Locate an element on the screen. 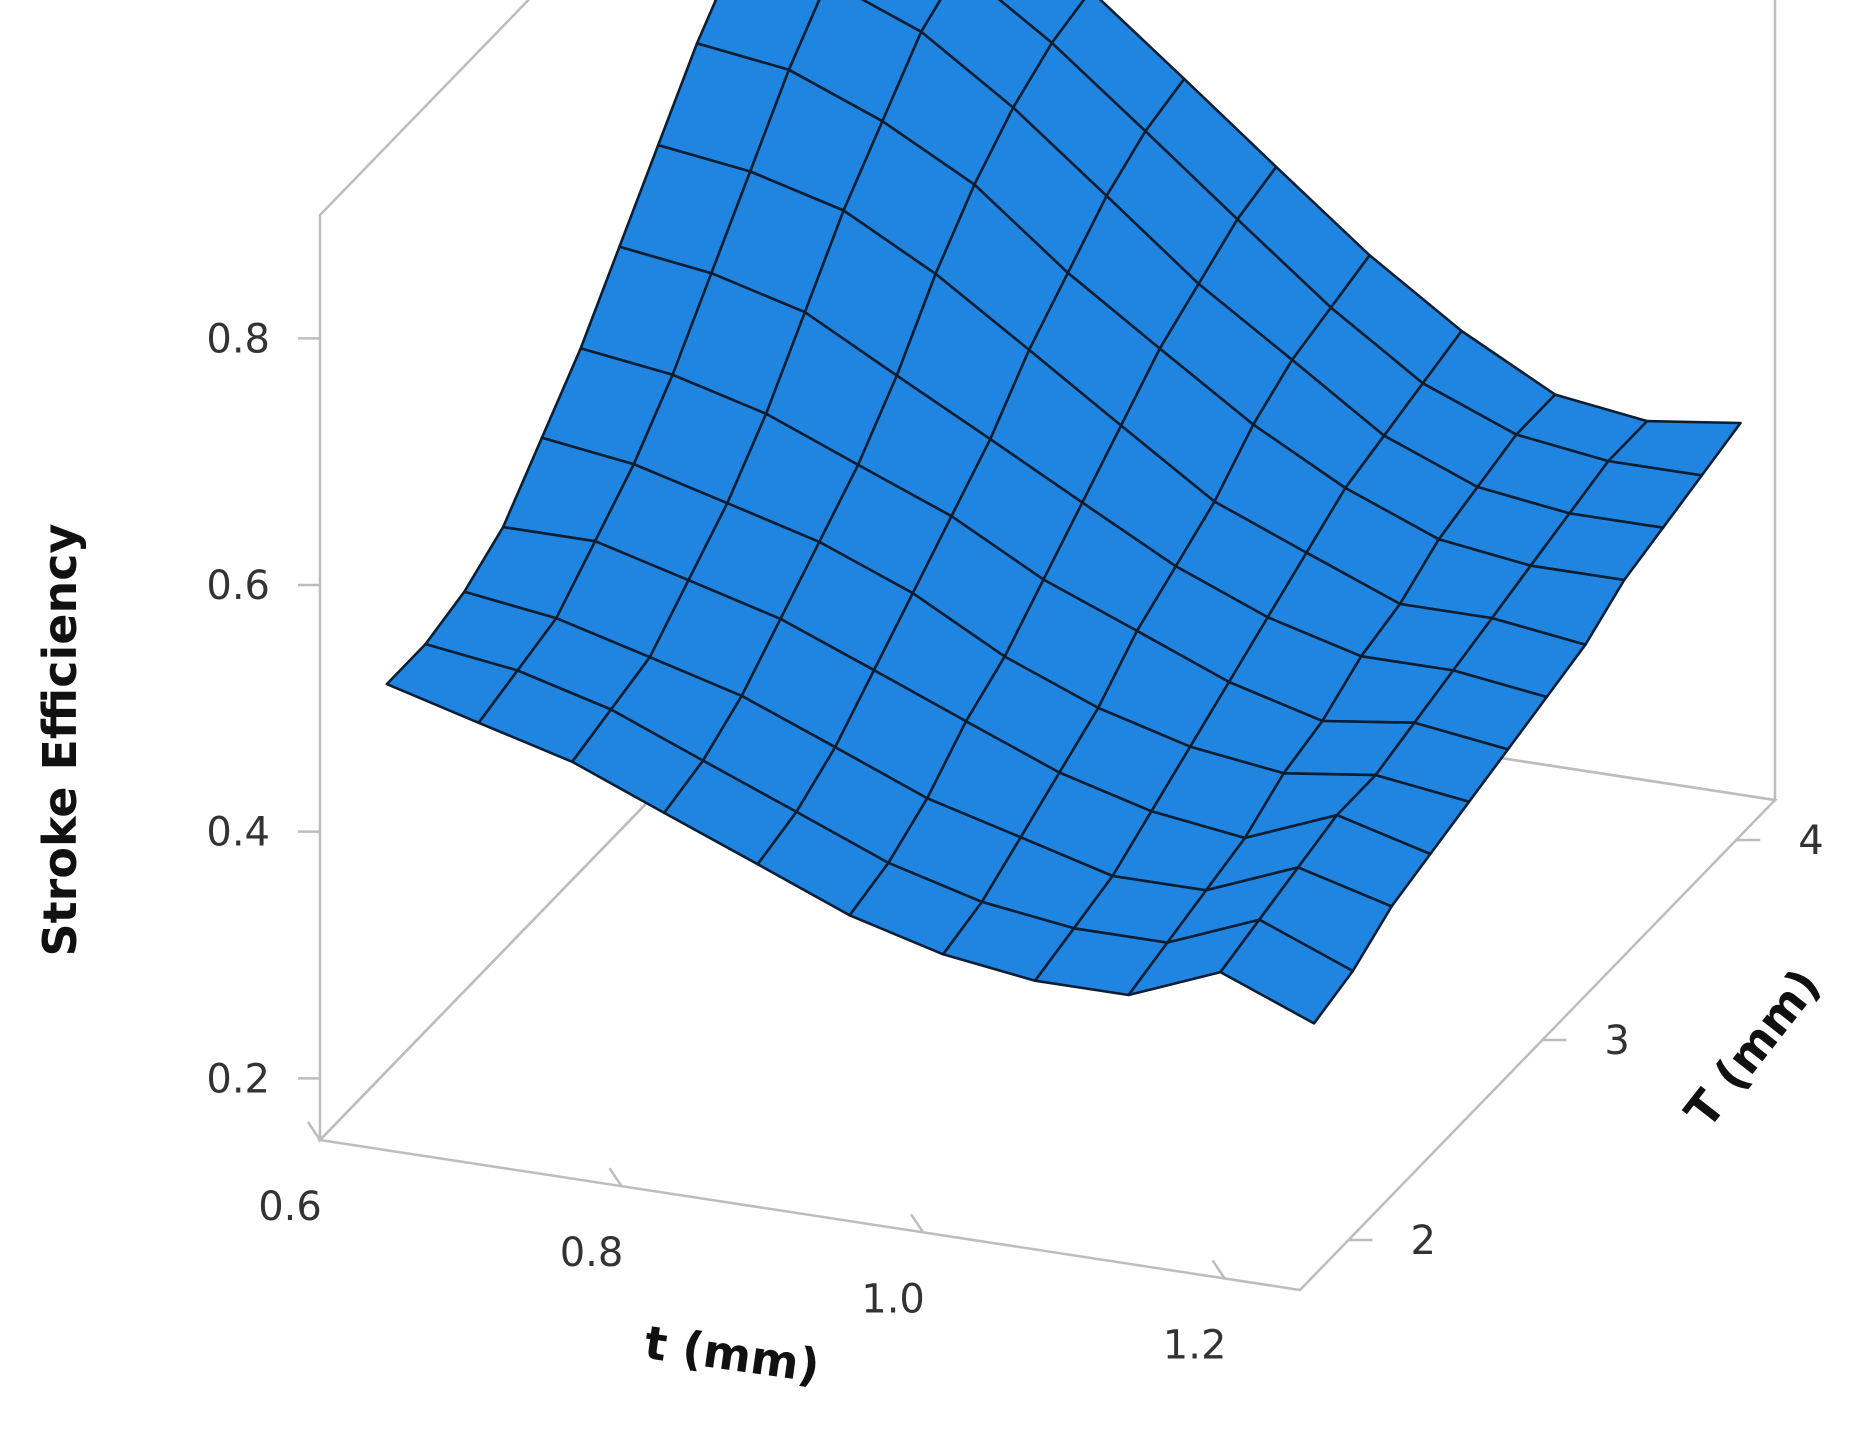 Image resolution: width=1875 pixels, height=1439 pixels. y-tick-label: 2 is located at coordinates (1422, 1241).